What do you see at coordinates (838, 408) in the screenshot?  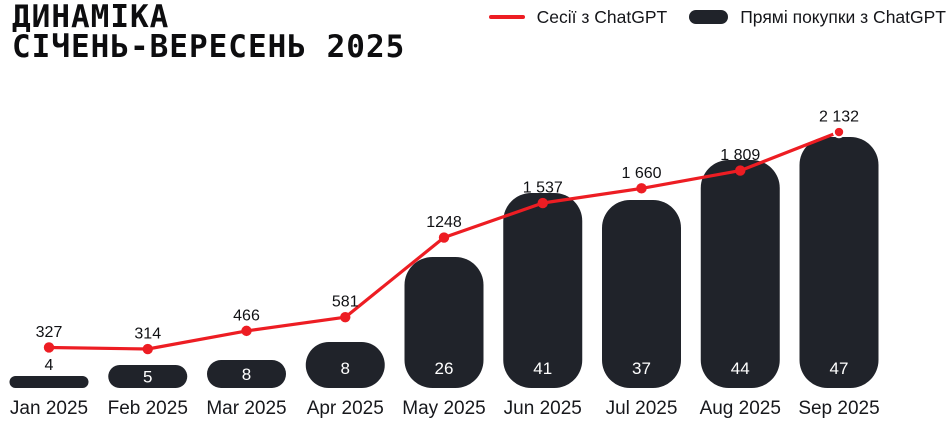 I see `axis-label-sep-2025: Sep 2025` at bounding box center [838, 408].